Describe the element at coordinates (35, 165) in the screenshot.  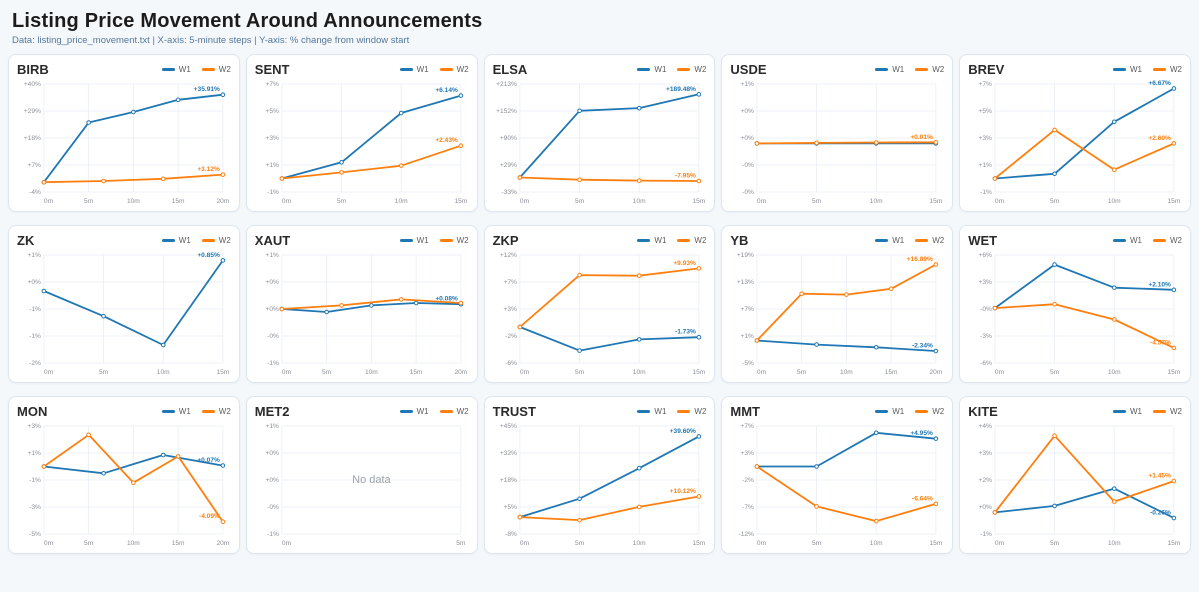
I see `y-tick-label: +7%` at that location.